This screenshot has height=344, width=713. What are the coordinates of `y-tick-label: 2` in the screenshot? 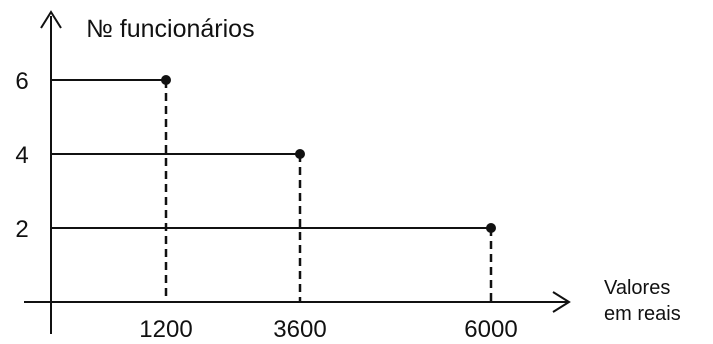 It's located at (21, 229).